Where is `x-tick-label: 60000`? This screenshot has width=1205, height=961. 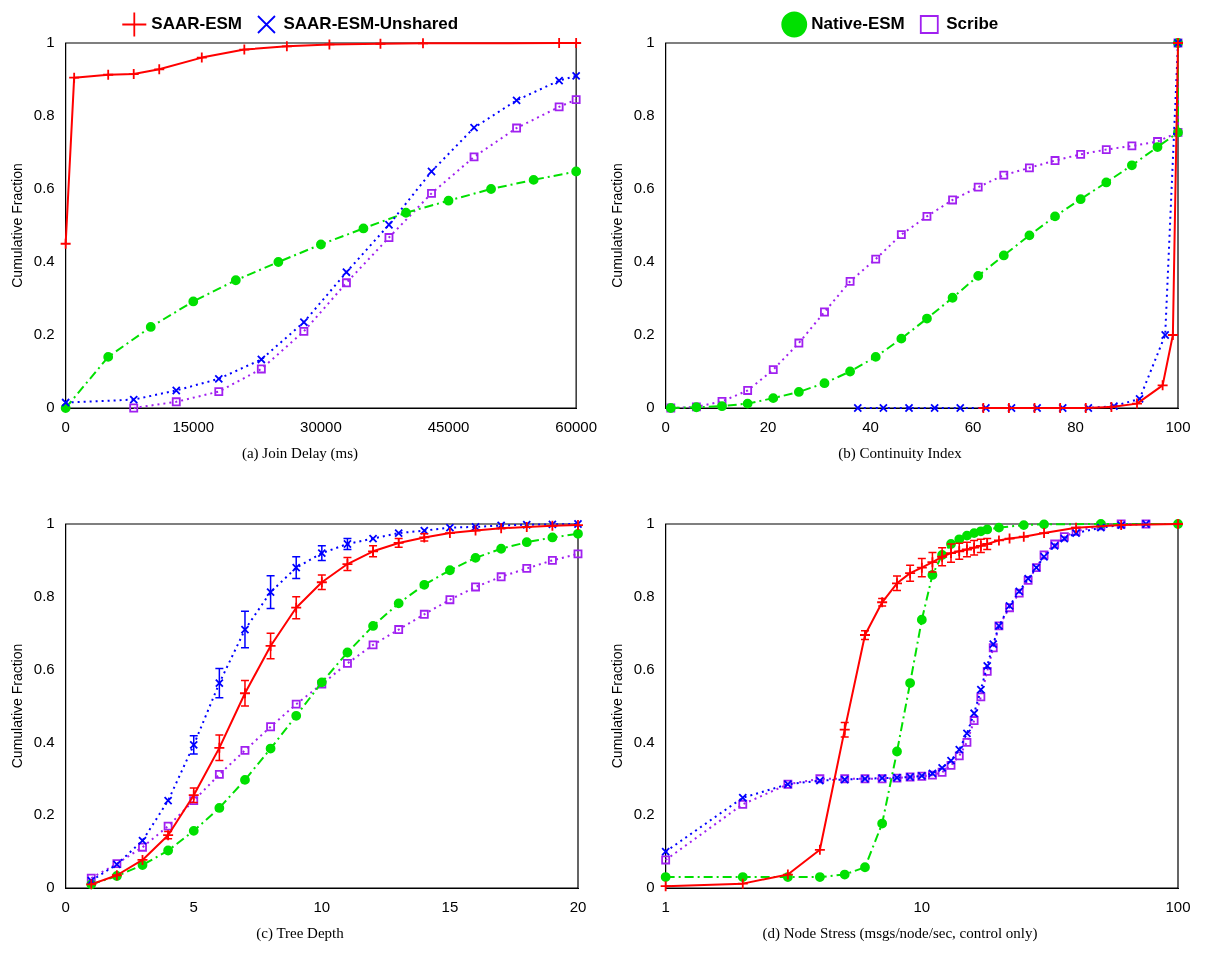 x-tick-label: 60000 is located at coordinates (576, 427).